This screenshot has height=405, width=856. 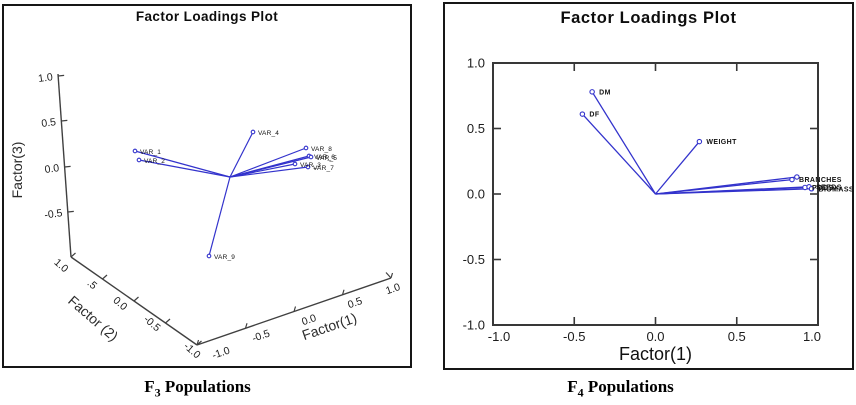 I want to click on data-point-label: VAR_4, so click(x=268, y=133).